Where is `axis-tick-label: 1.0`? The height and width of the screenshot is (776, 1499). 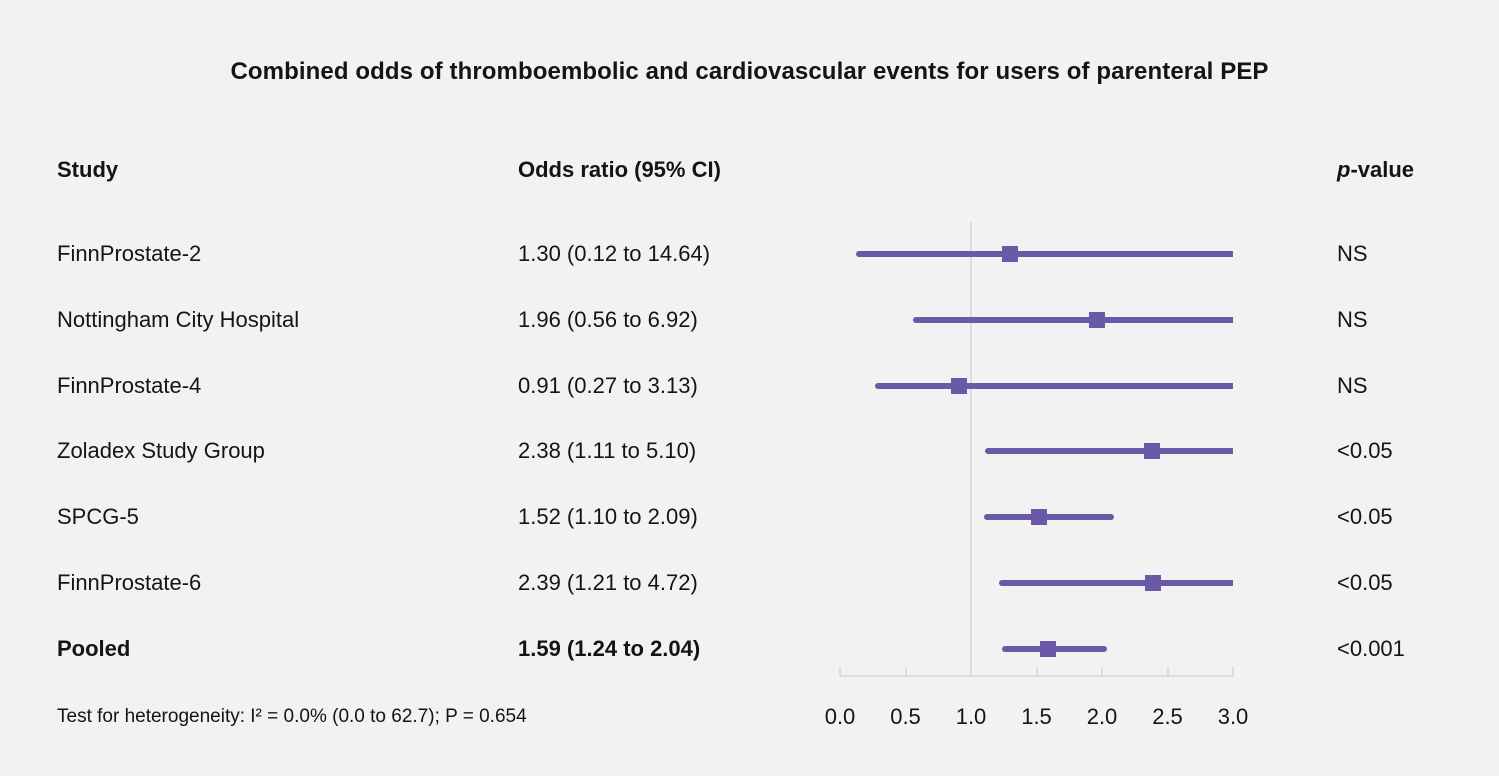 axis-tick-label: 1.0 is located at coordinates (971, 716).